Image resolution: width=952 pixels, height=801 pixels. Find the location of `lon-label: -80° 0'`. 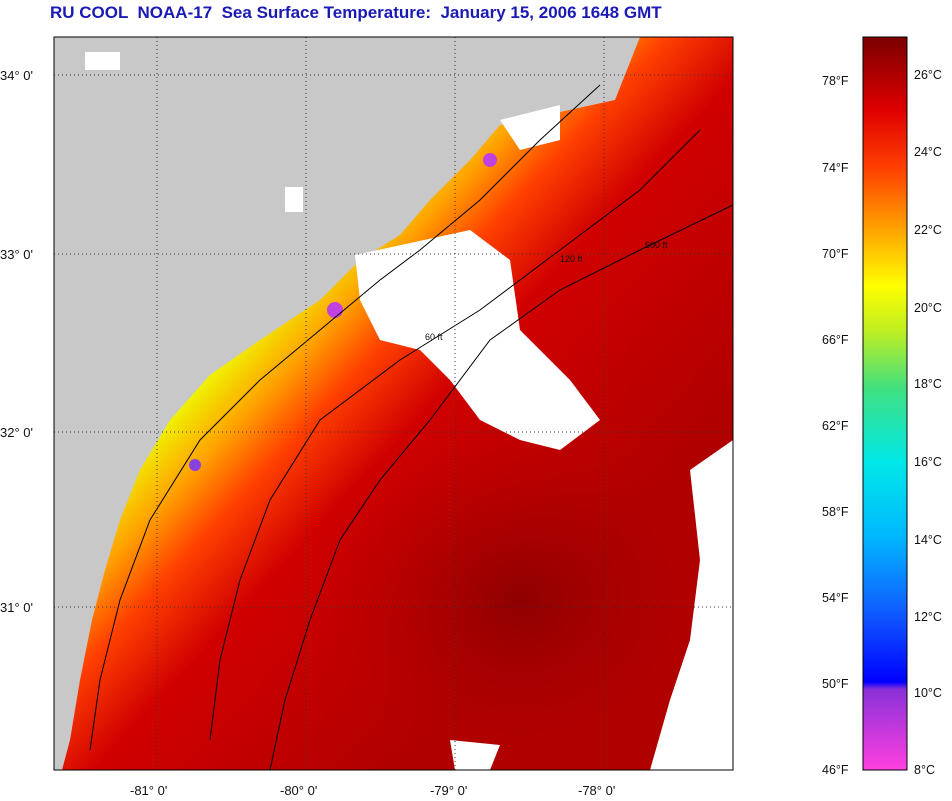

lon-label: -80° 0' is located at coordinates (298, 790).